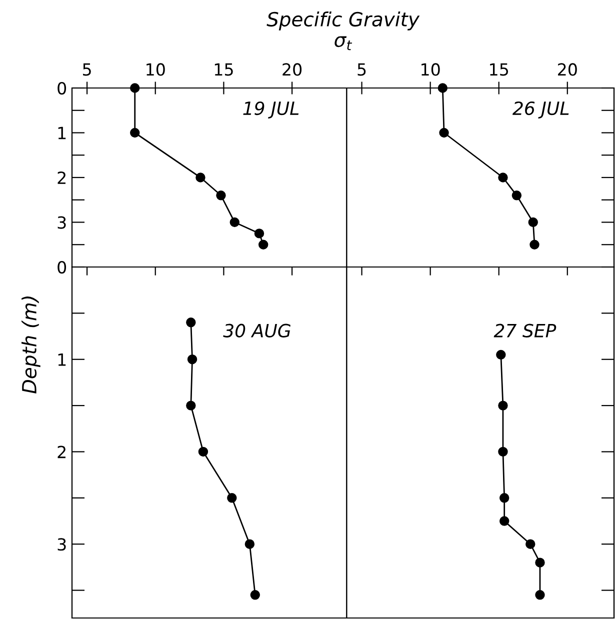  Describe the element at coordinates (540, 109) in the screenshot. I see `annotation: 26 JUL` at that location.